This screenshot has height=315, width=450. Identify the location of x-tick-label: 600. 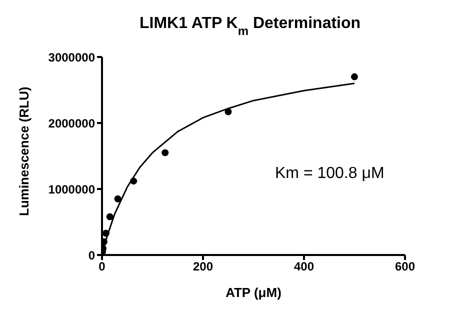
(405, 267).